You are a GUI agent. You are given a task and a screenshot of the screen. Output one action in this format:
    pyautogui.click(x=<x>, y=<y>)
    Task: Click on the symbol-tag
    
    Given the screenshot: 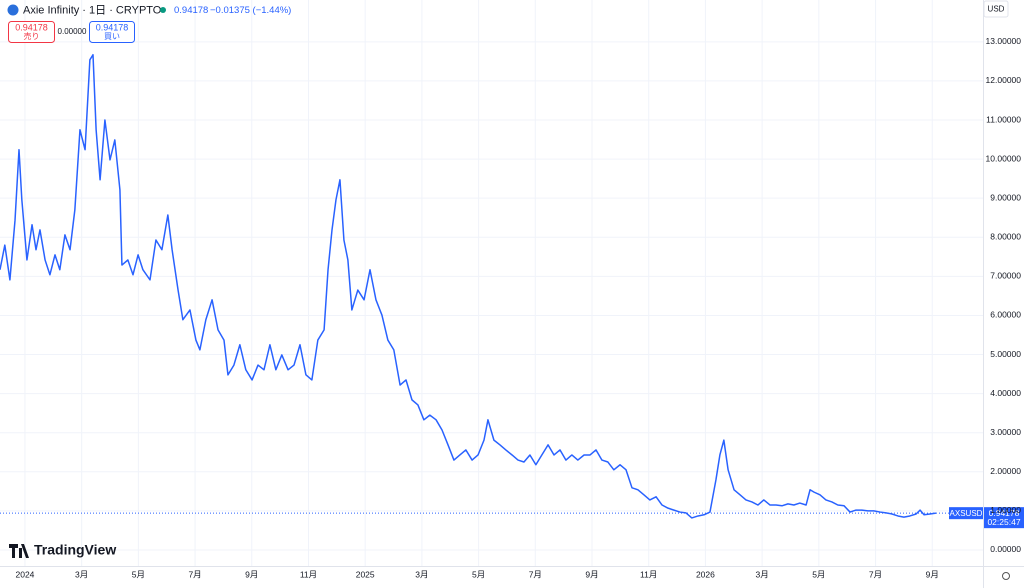 What is the action you would take?
    pyautogui.click(x=966, y=513)
    